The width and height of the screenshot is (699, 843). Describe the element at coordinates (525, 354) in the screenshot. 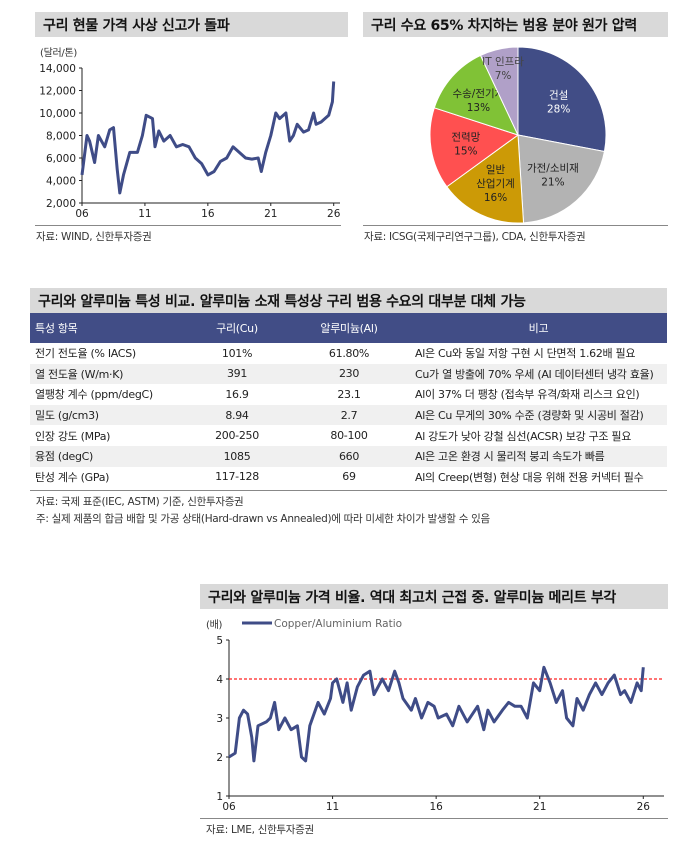

I see `note-cell: Al은 Cu와 동일 저항 구현 시 단면적 1.62배 필요` at that location.